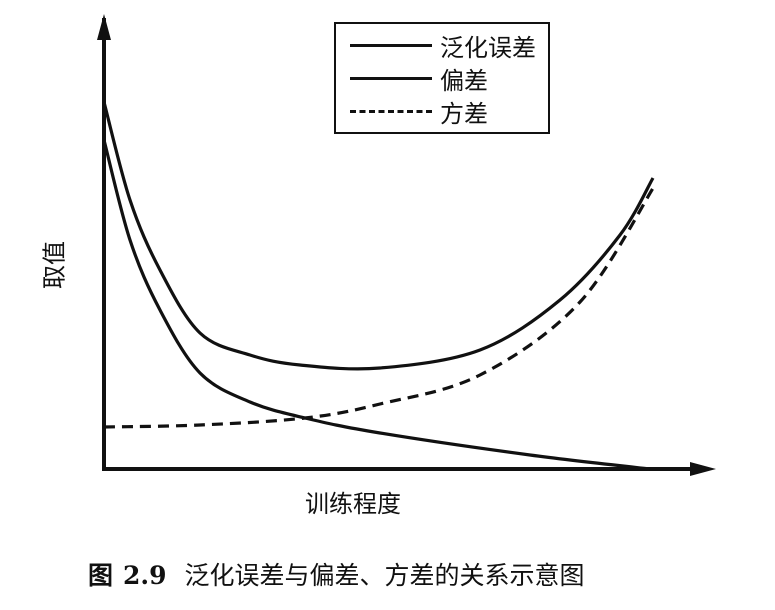 The height and width of the screenshot is (610, 775). Describe the element at coordinates (54, 265) in the screenshot. I see `y-axis-label: 取值` at that location.